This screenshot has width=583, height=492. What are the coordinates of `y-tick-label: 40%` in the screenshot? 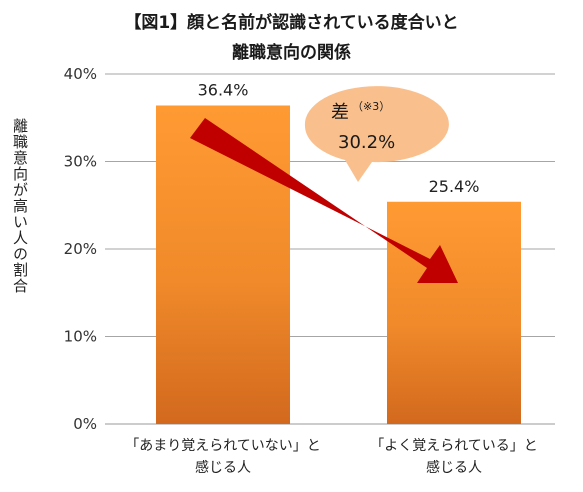 It's located at (80, 74).